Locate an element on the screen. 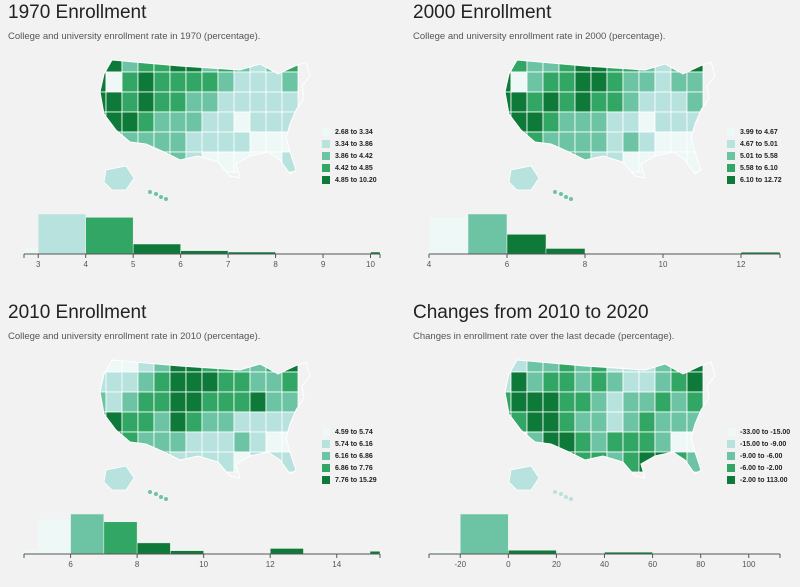 The width and height of the screenshot is (800, 587). state-alaska is located at coordinates (524, 478).